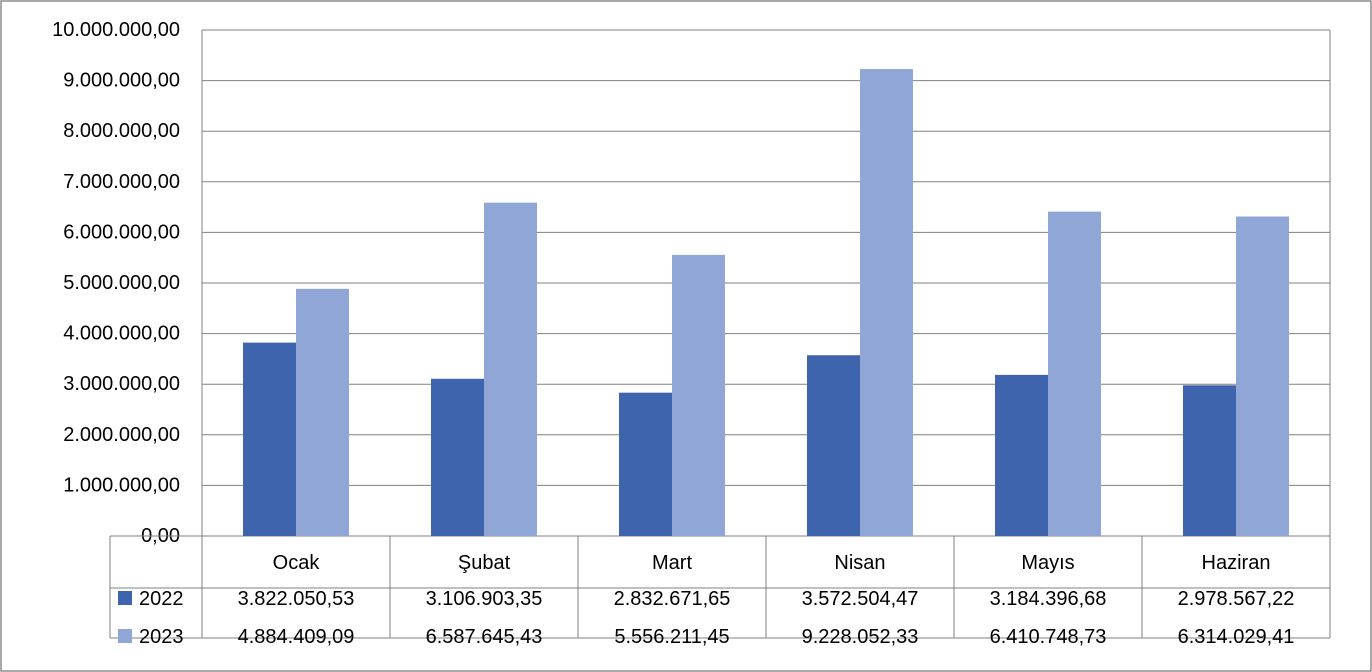 The image size is (1372, 672). I want to click on x-tick-label: Haziran, so click(1236, 563).